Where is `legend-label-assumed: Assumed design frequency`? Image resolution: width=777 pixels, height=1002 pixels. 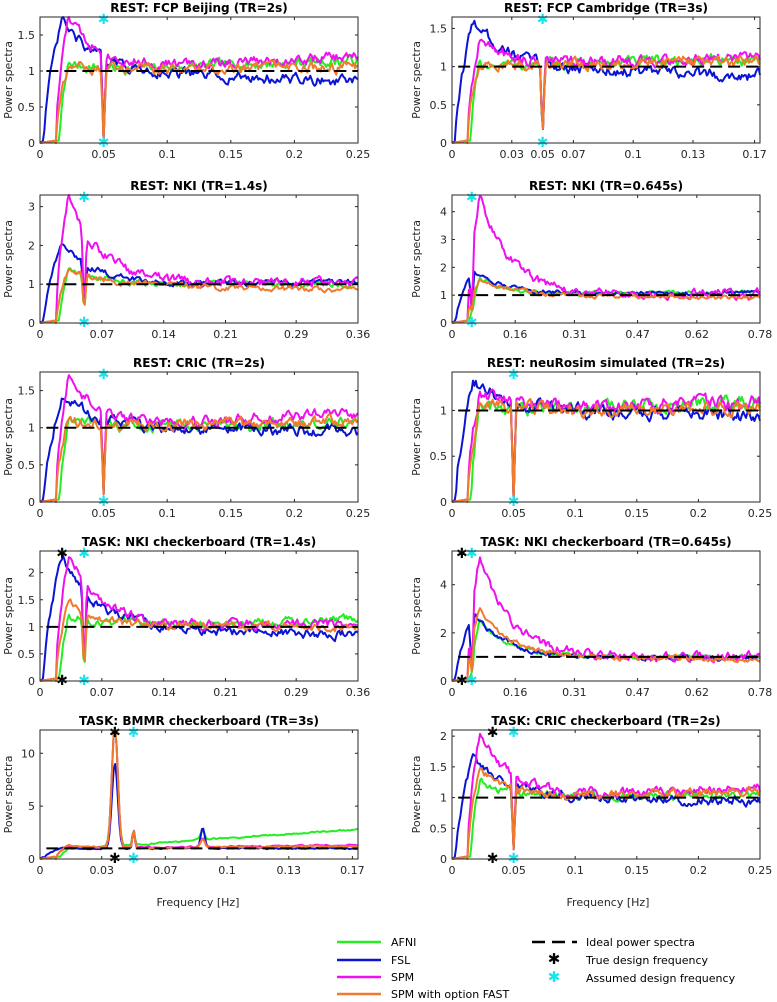
legend-label-assumed: Assumed design frequency is located at coordinates (661, 978).